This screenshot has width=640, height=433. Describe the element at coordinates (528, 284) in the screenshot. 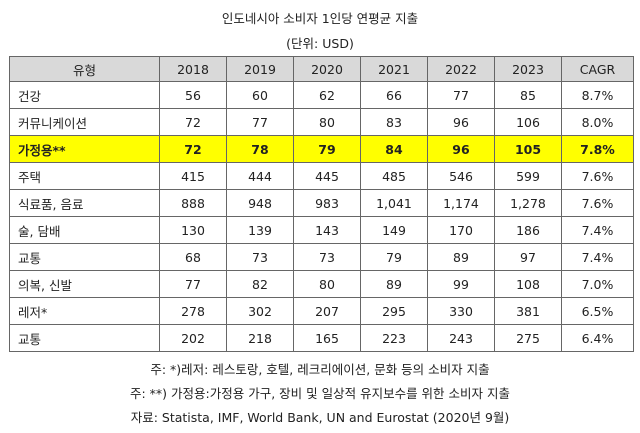

I see `table-cell: 108` at that location.